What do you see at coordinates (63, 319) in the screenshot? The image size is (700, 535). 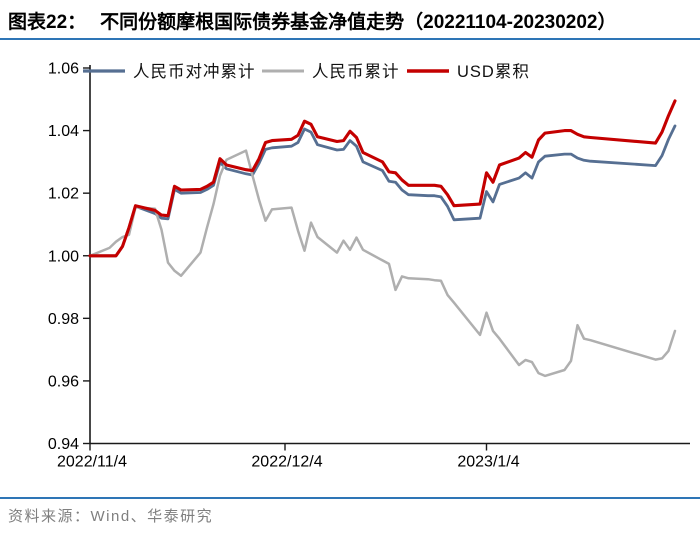 I see `y-tick-label: 0.98` at bounding box center [63, 319].